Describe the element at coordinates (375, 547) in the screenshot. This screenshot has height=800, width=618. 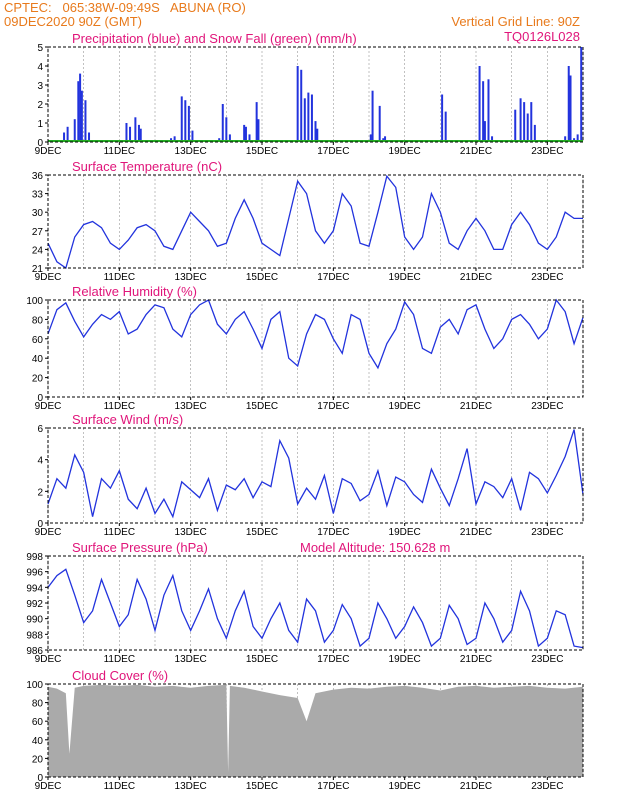
I see `panel-annotation: Model Altitude: 150.628 m` at that location.